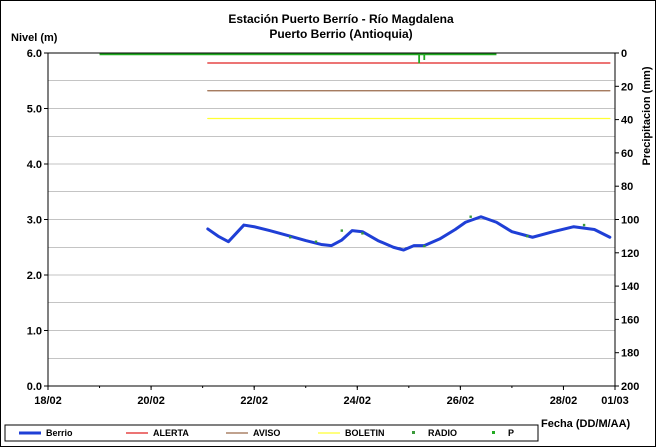  I want to click on y-tick-label: 1.0, so click(34, 332).